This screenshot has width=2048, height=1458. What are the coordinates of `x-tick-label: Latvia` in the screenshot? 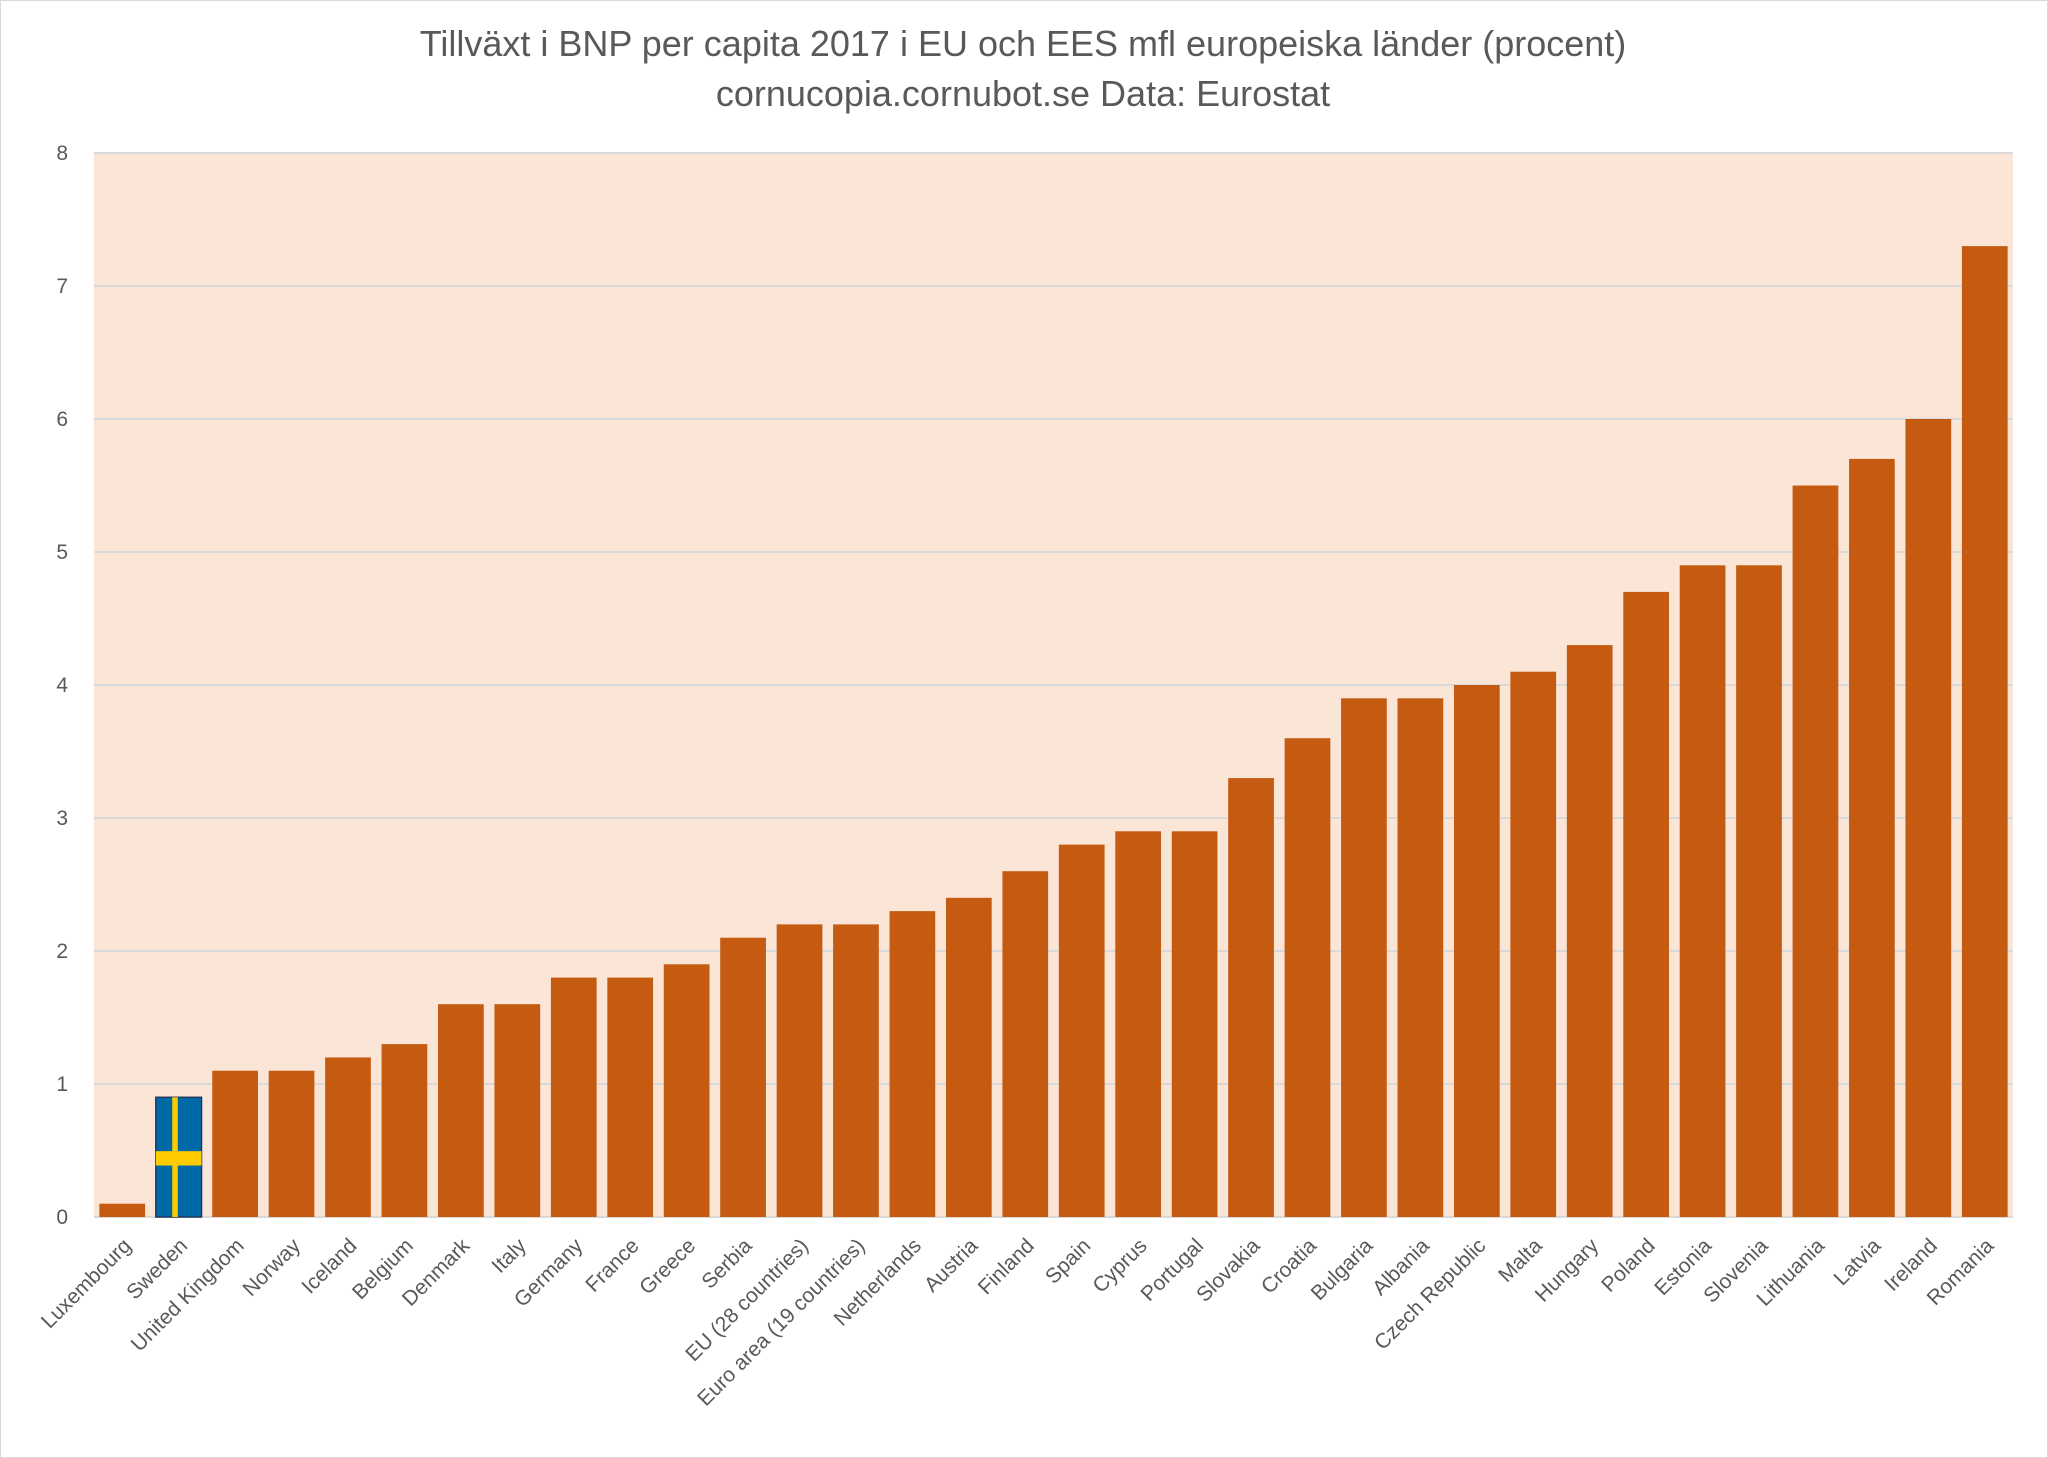 It's located at (1858, 1262).